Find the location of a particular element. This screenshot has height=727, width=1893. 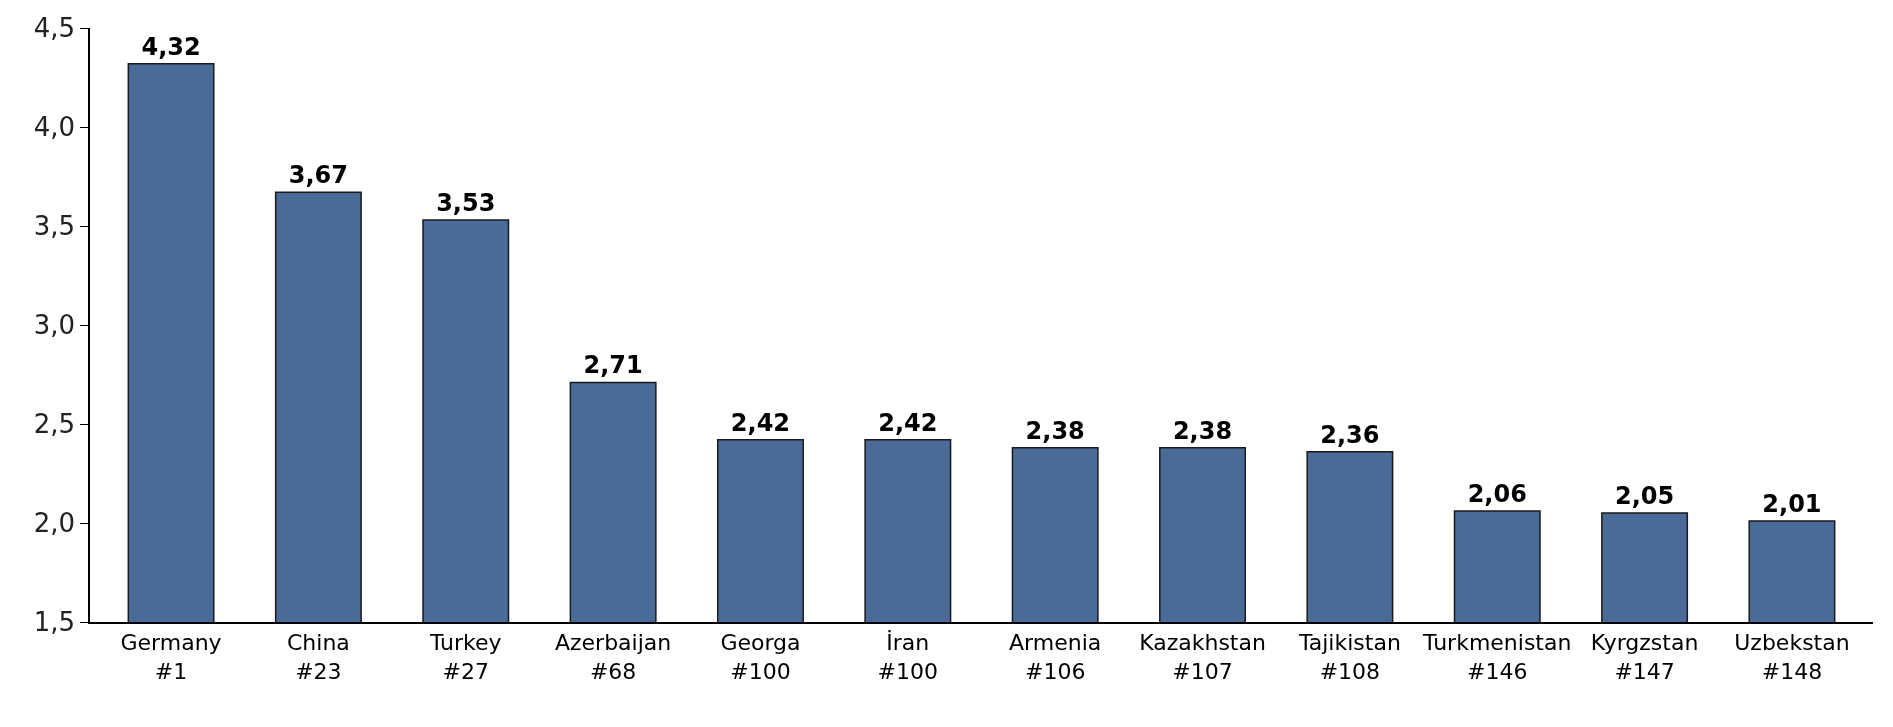

data-label: 3,67 is located at coordinates (318, 175).